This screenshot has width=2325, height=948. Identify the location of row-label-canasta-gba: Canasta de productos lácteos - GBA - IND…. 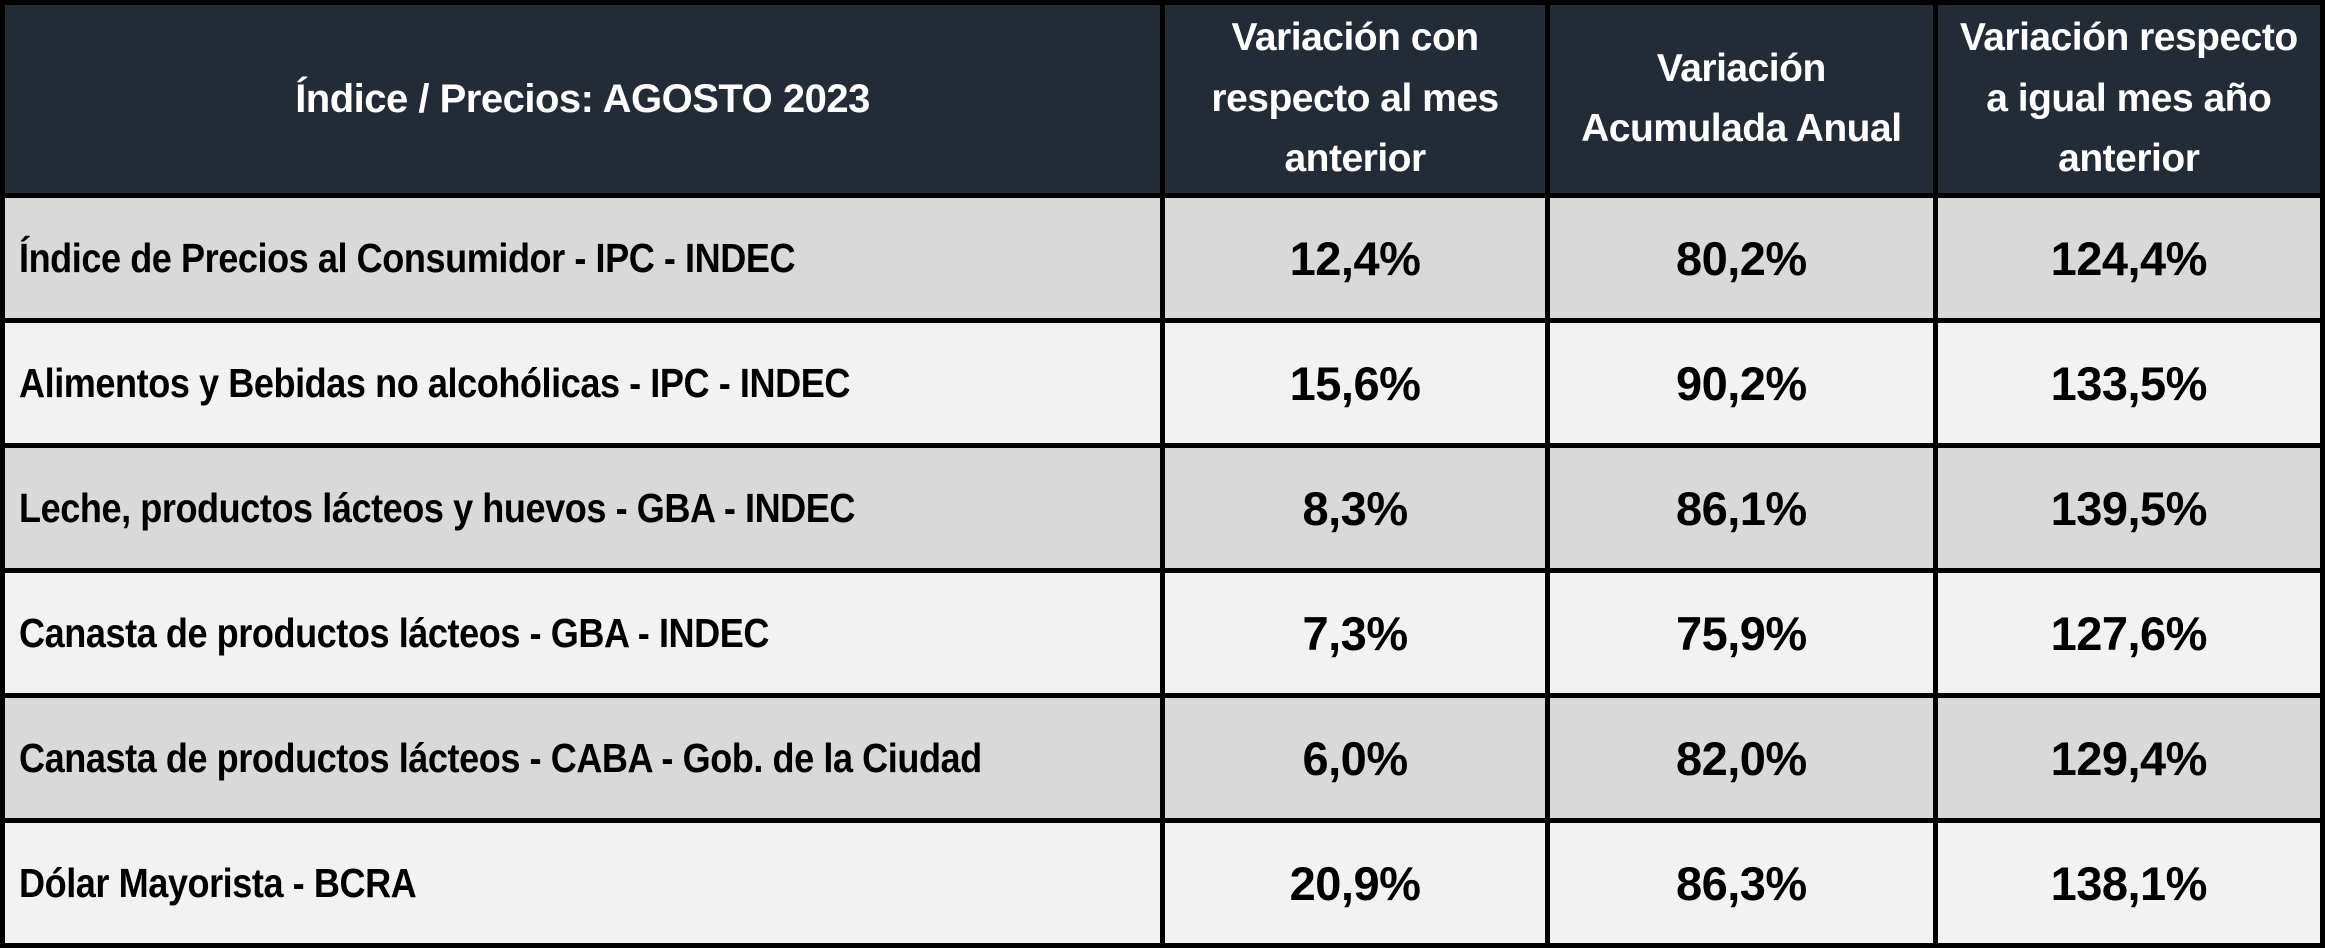
(582, 633).